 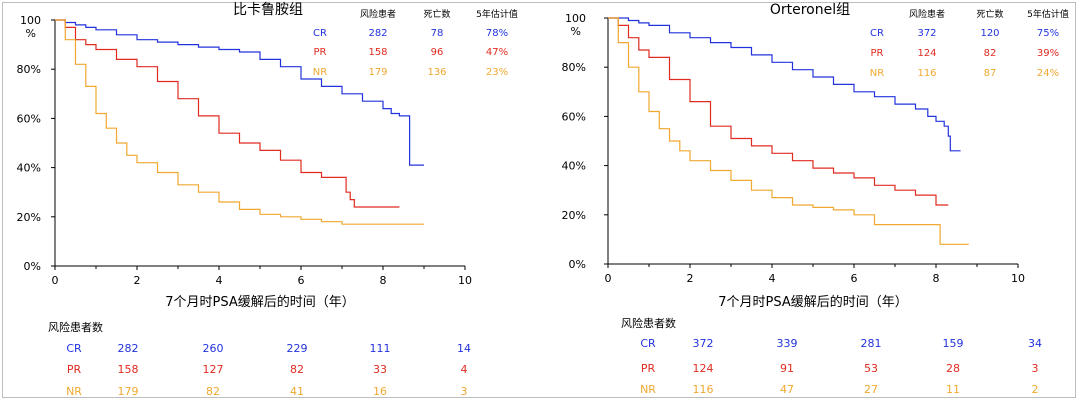 I want to click on risk-cell: 91, so click(x=787, y=368).